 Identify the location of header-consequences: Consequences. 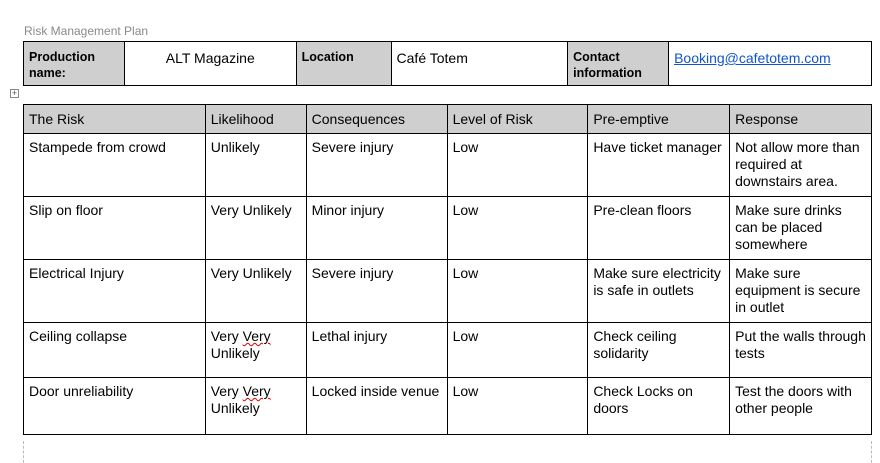
(376, 119).